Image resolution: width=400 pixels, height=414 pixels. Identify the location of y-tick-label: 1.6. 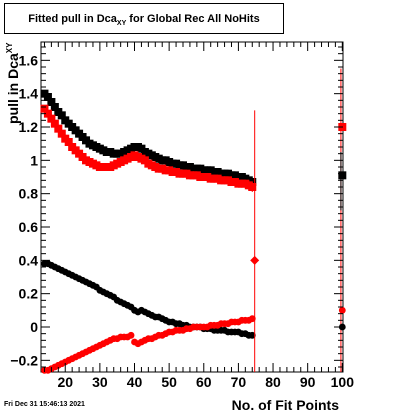
(29, 60).